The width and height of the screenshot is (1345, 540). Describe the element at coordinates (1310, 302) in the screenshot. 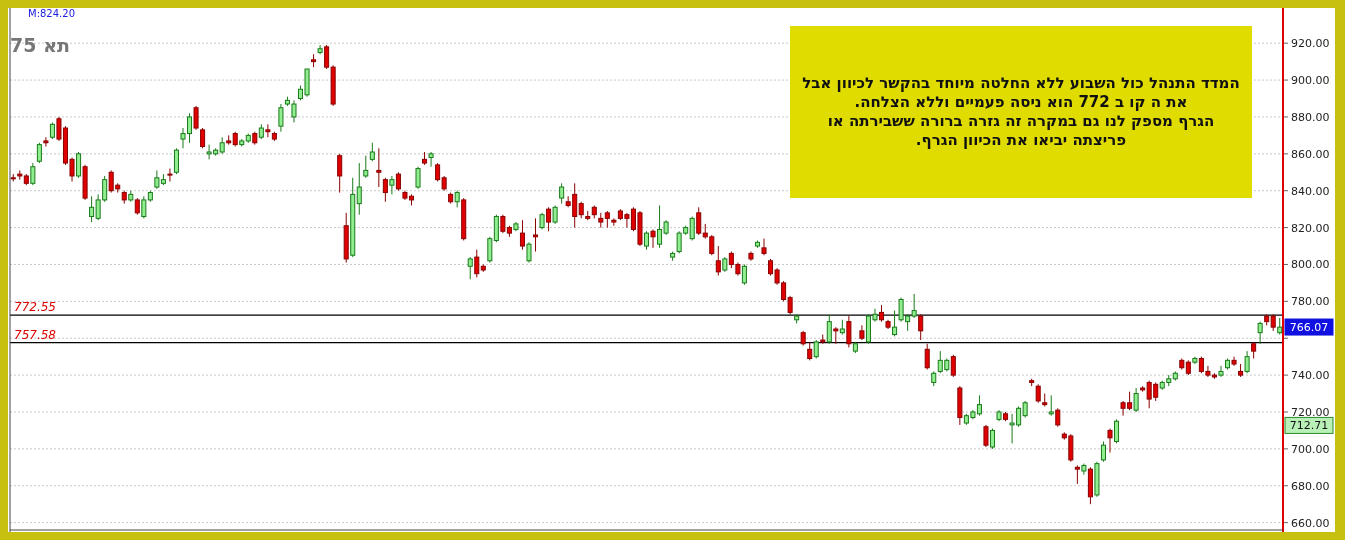

I see `ytick: 780.00` at that location.